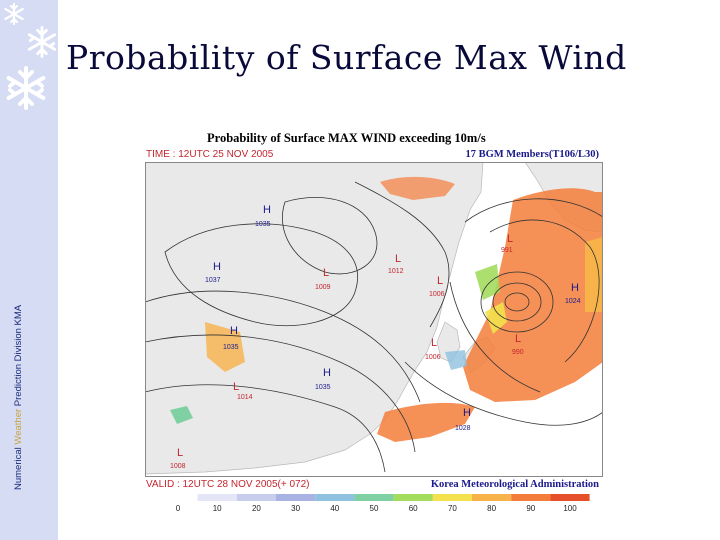 This screenshot has height=540, width=720. Describe the element at coordinates (210, 154) in the screenshot. I see `time-label: TIME : 12UTC 25 NOV 2005` at that location.